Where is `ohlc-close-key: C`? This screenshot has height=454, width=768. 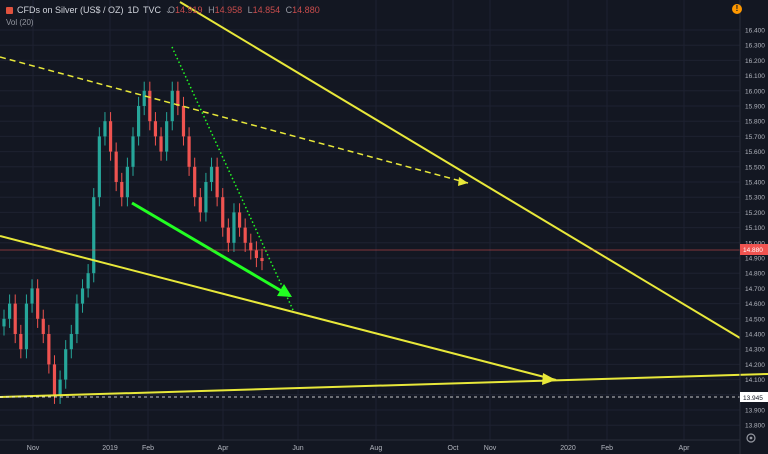
ohlc-close-key: C is located at coordinates (289, 10).